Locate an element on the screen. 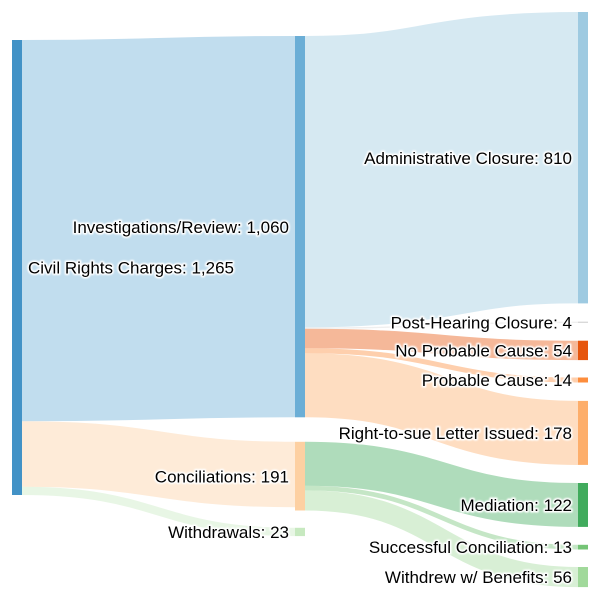 This screenshot has width=600, height=600. svg-text: Conciliations: 191 is located at coordinates (222, 476).